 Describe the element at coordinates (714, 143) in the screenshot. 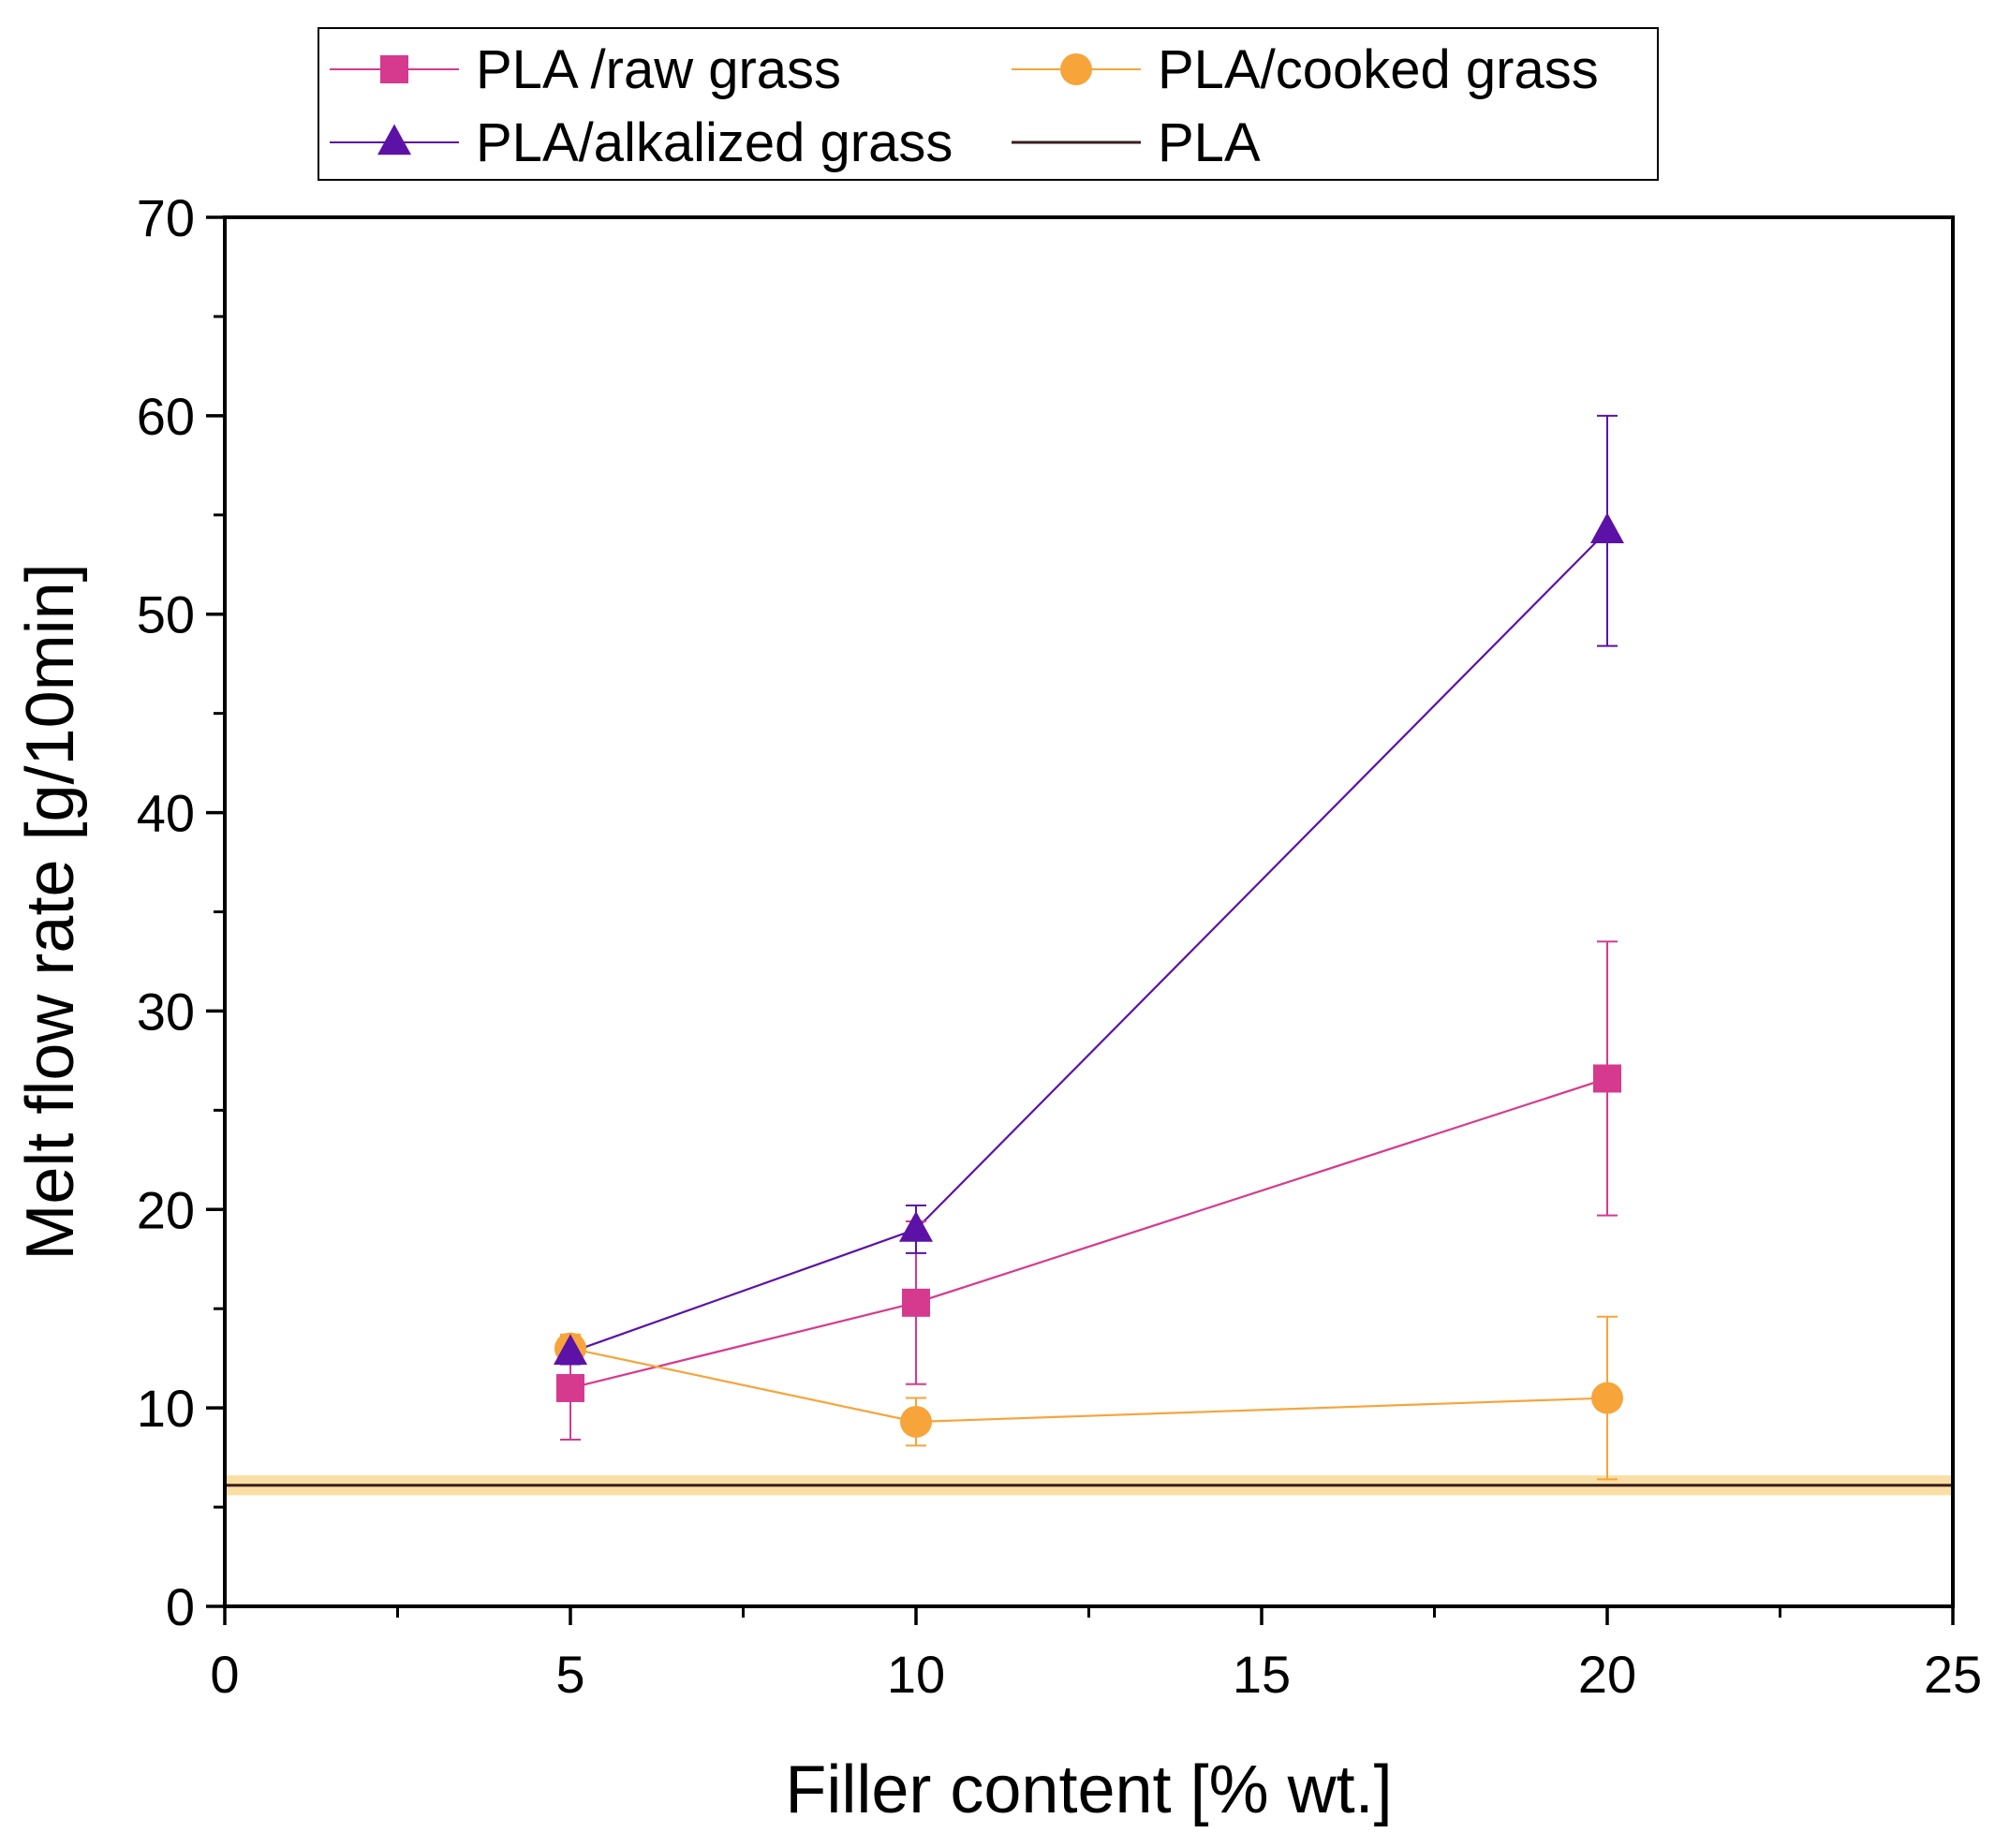

I see `legend-item-pla-alkalized-grass-label: PLA/alkalized grass` at that location.